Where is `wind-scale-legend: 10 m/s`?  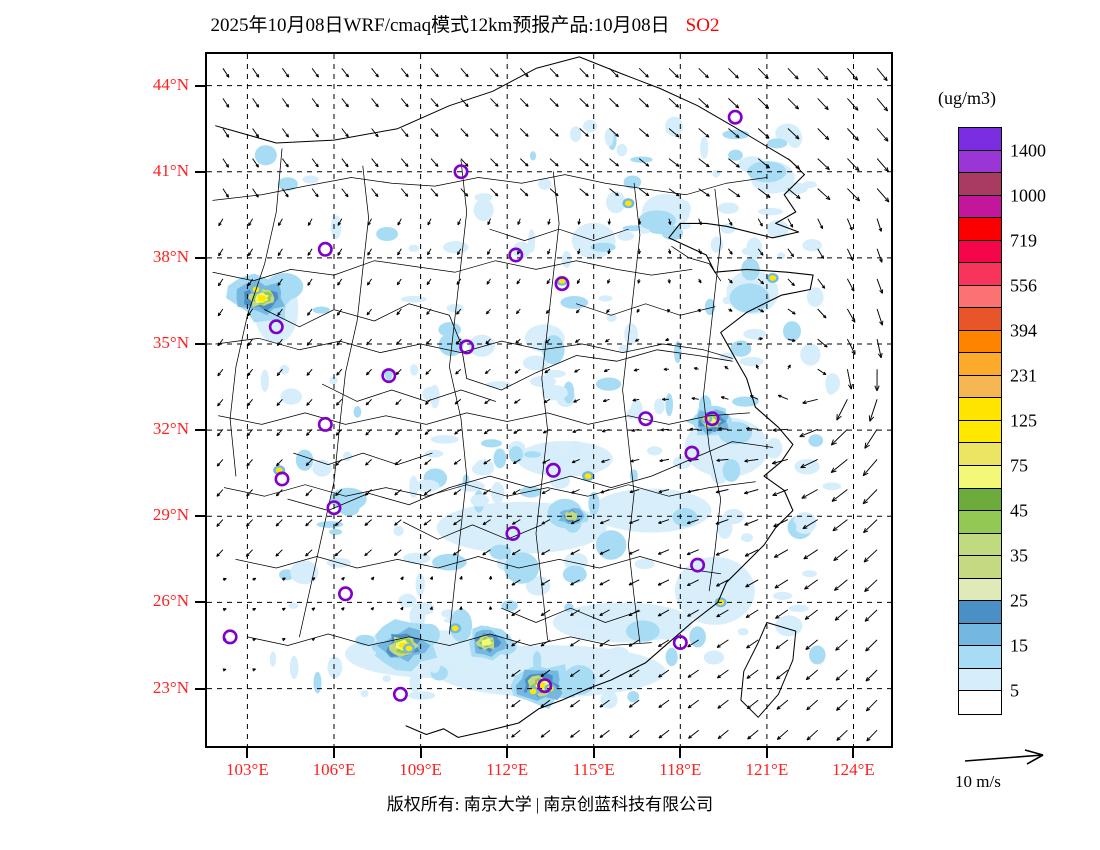 wind-scale-legend: 10 m/s is located at coordinates (1025, 770).